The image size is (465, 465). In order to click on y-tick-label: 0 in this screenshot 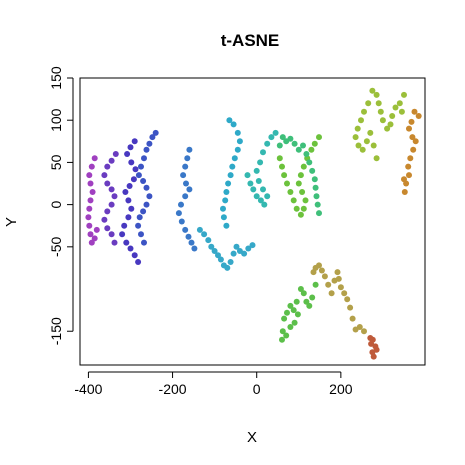, I will do `click(56, 205)`.